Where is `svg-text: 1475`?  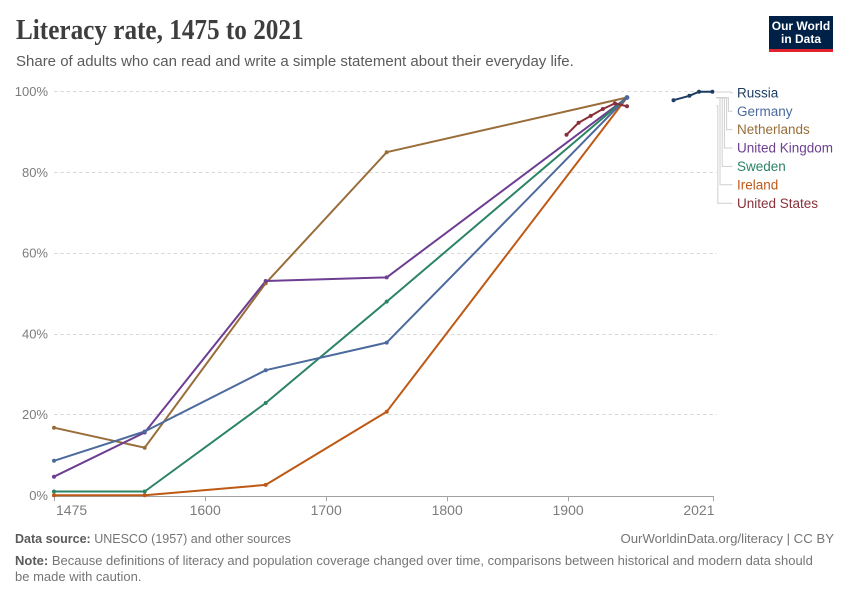 svg-text: 1475 is located at coordinates (71, 510).